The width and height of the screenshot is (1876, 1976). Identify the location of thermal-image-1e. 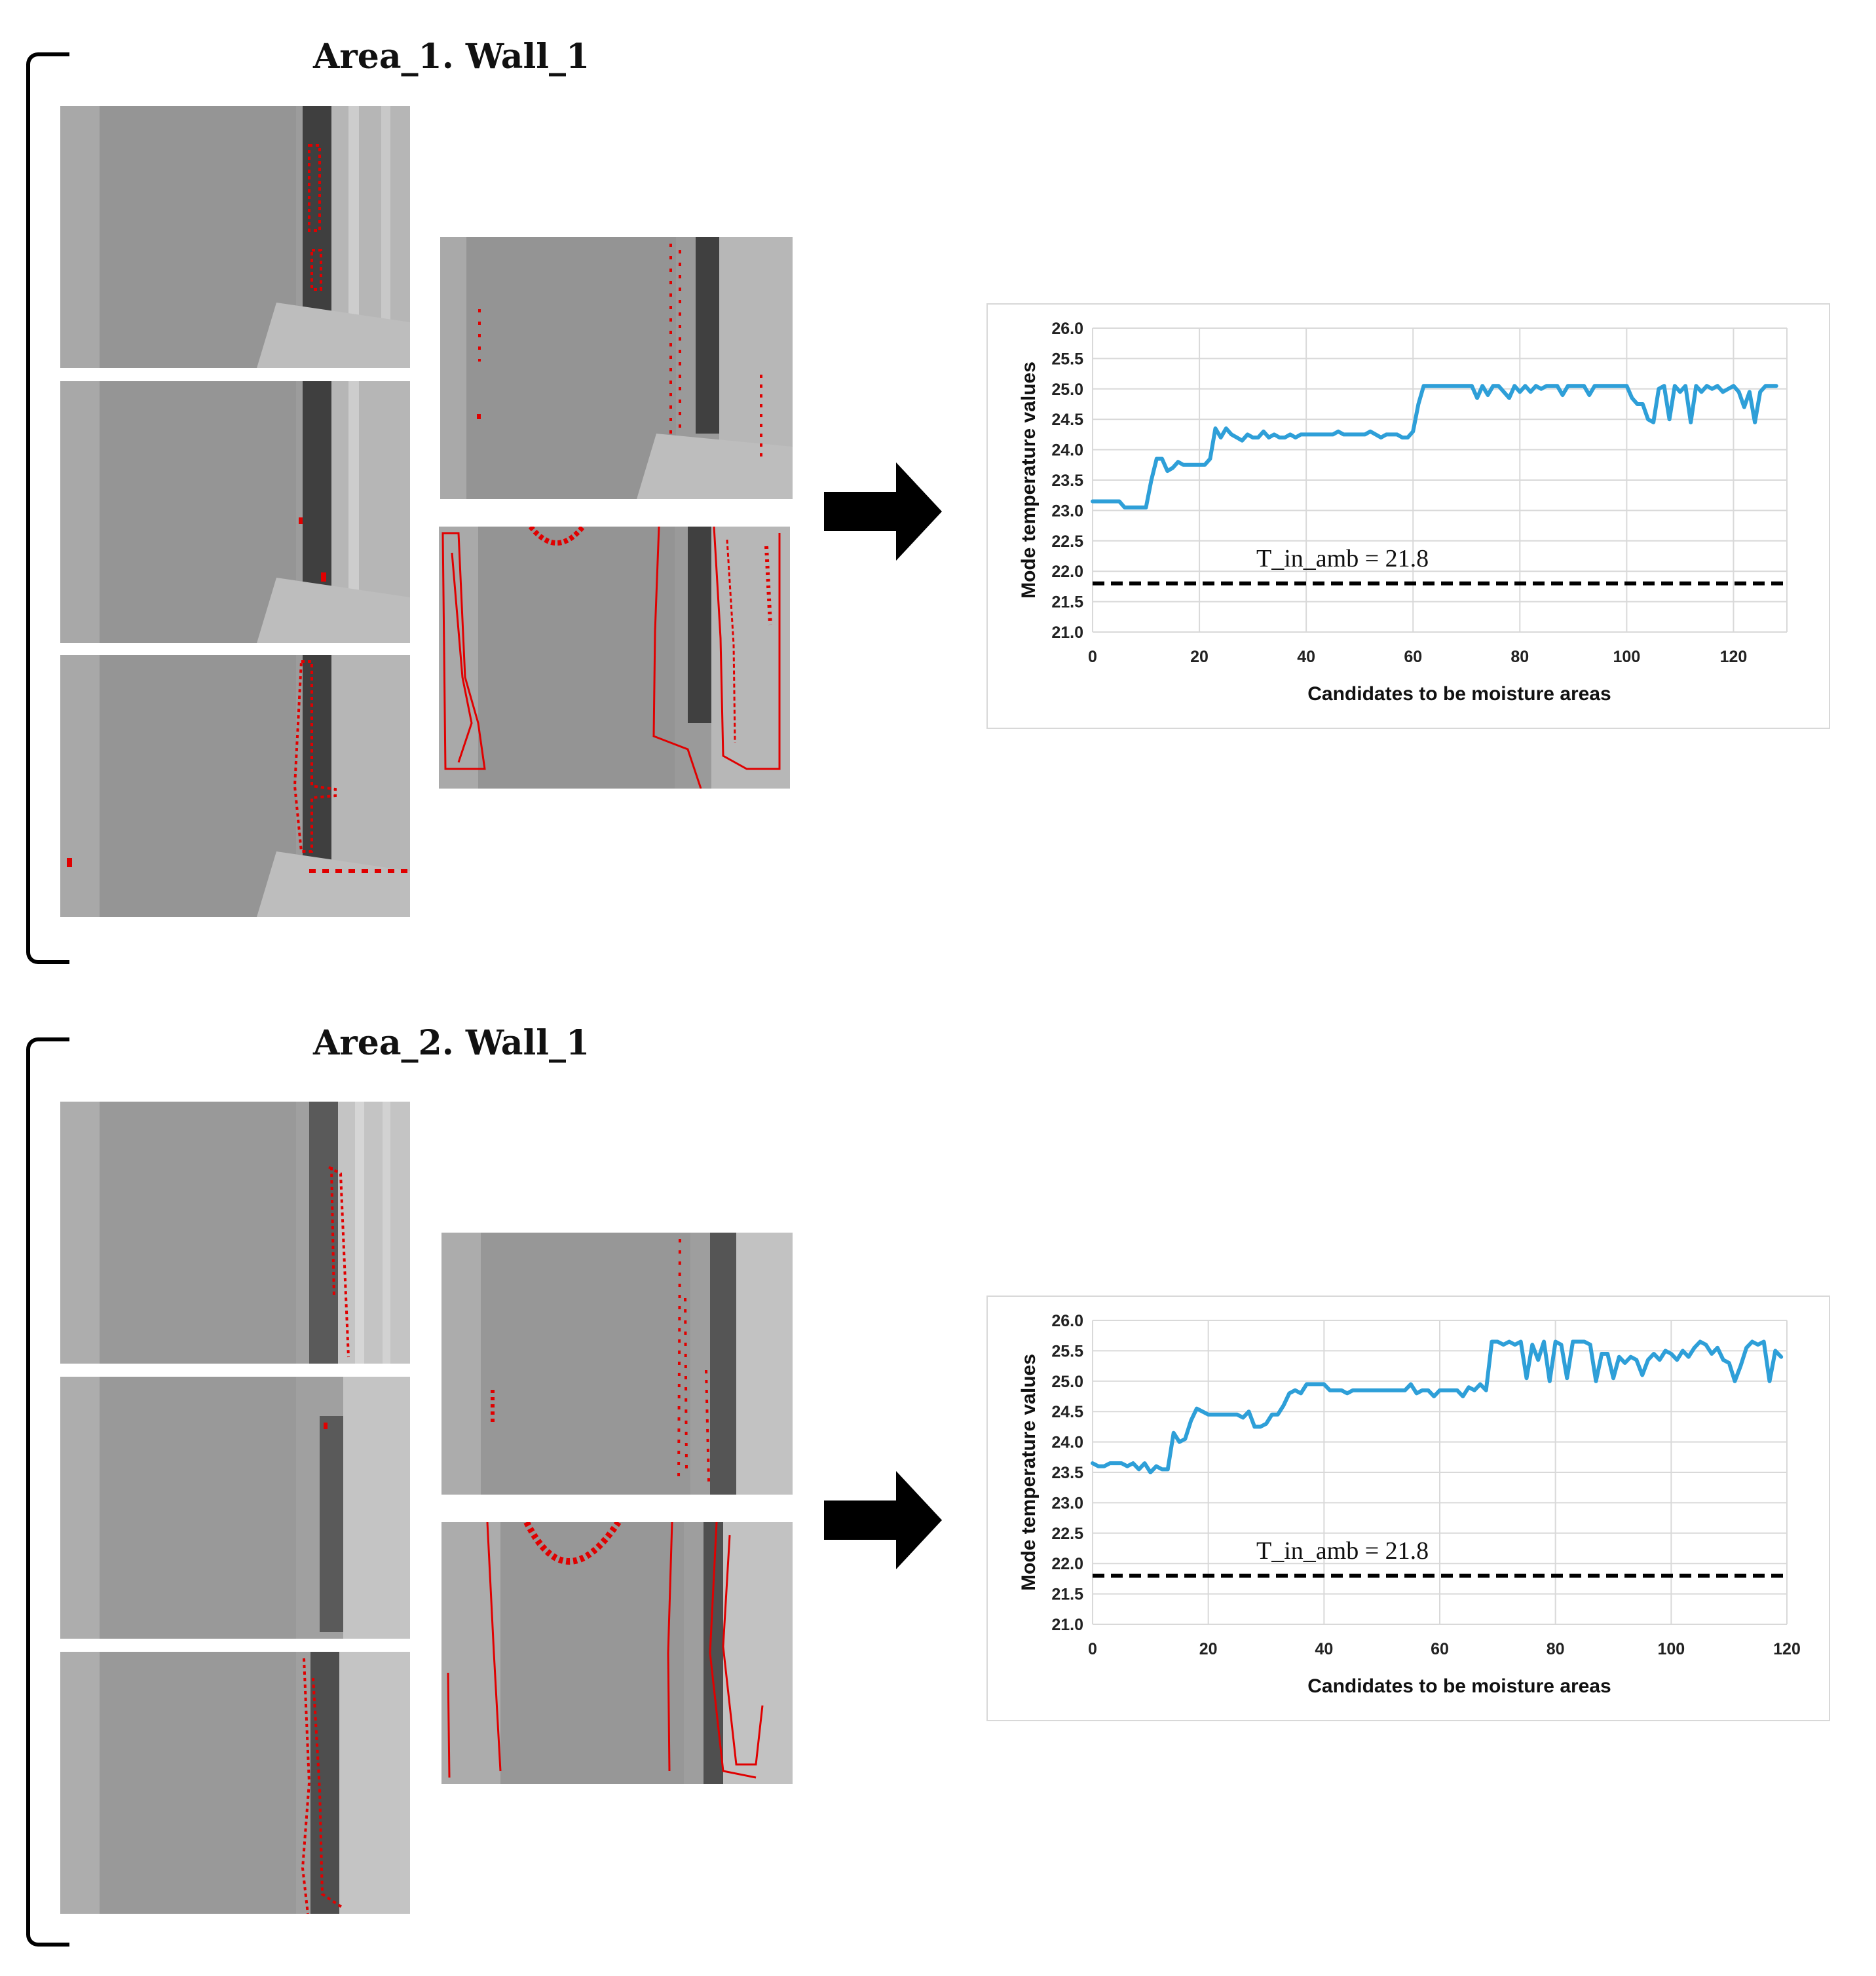
(615, 658).